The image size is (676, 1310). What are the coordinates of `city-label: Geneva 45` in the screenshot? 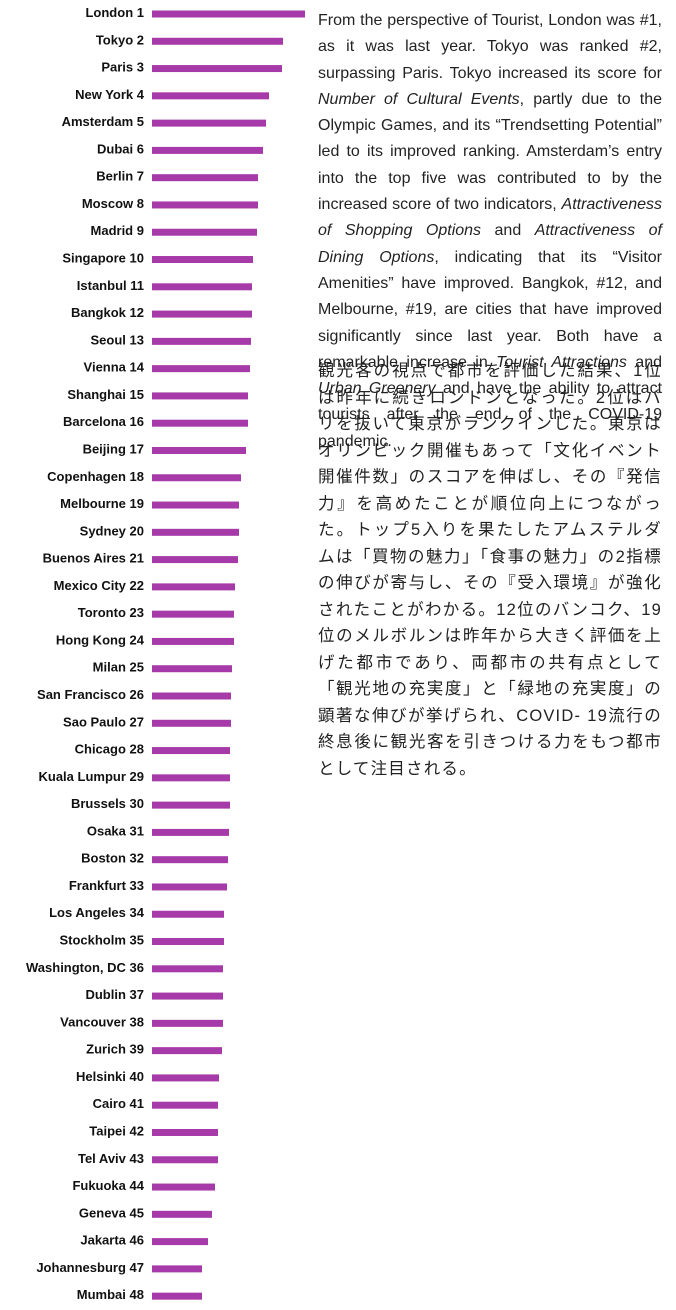 It's located at (111, 1213).